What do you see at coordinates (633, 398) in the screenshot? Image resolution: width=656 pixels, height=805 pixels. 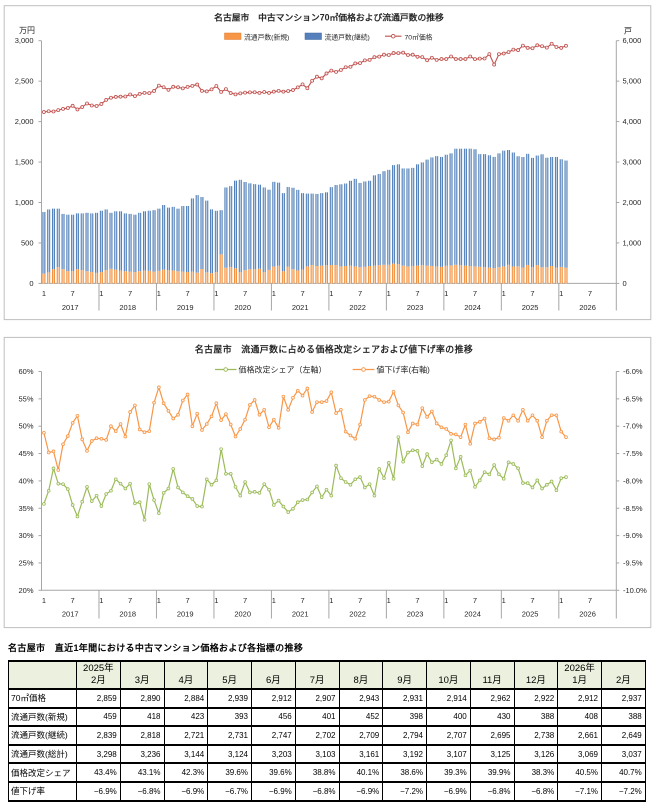 I see `svg-text: -6.5%` at bounding box center [633, 398].